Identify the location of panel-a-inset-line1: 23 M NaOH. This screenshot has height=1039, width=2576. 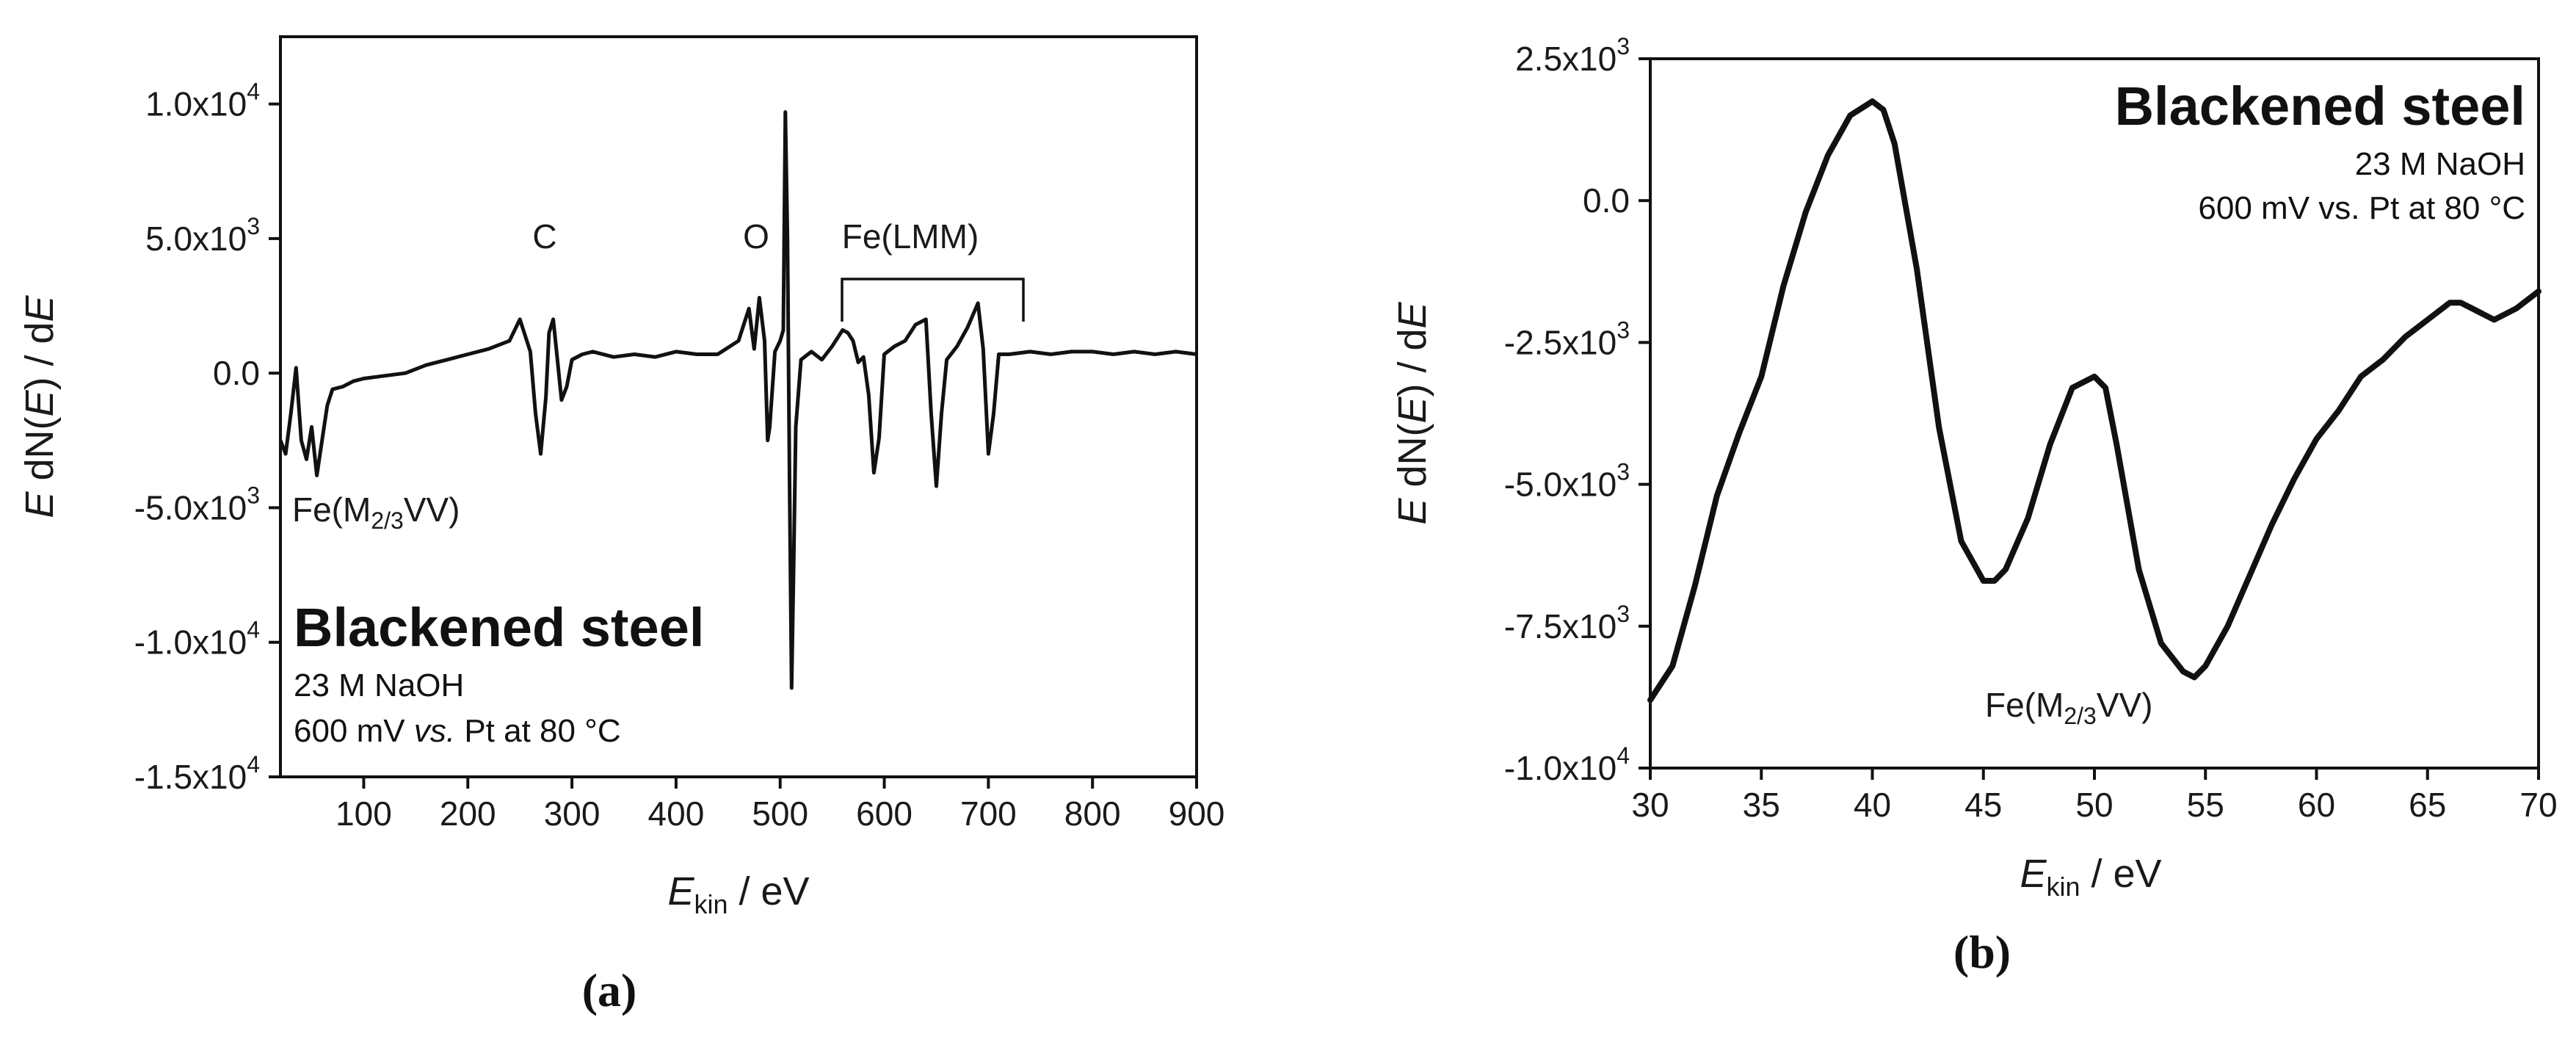
(379, 685).